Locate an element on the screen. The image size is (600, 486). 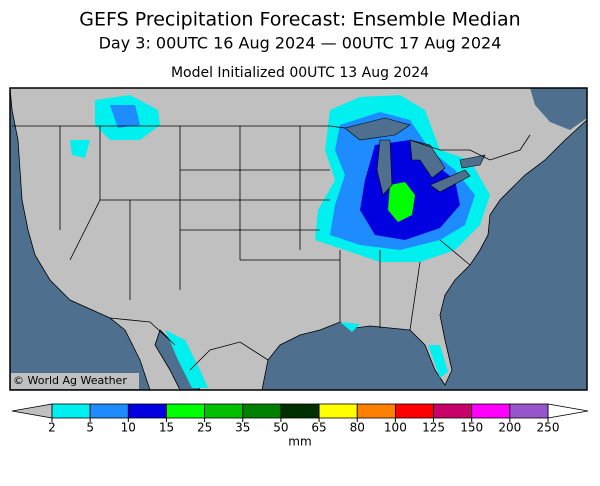
colorbar-tick-label: 125 is located at coordinates (433, 428).